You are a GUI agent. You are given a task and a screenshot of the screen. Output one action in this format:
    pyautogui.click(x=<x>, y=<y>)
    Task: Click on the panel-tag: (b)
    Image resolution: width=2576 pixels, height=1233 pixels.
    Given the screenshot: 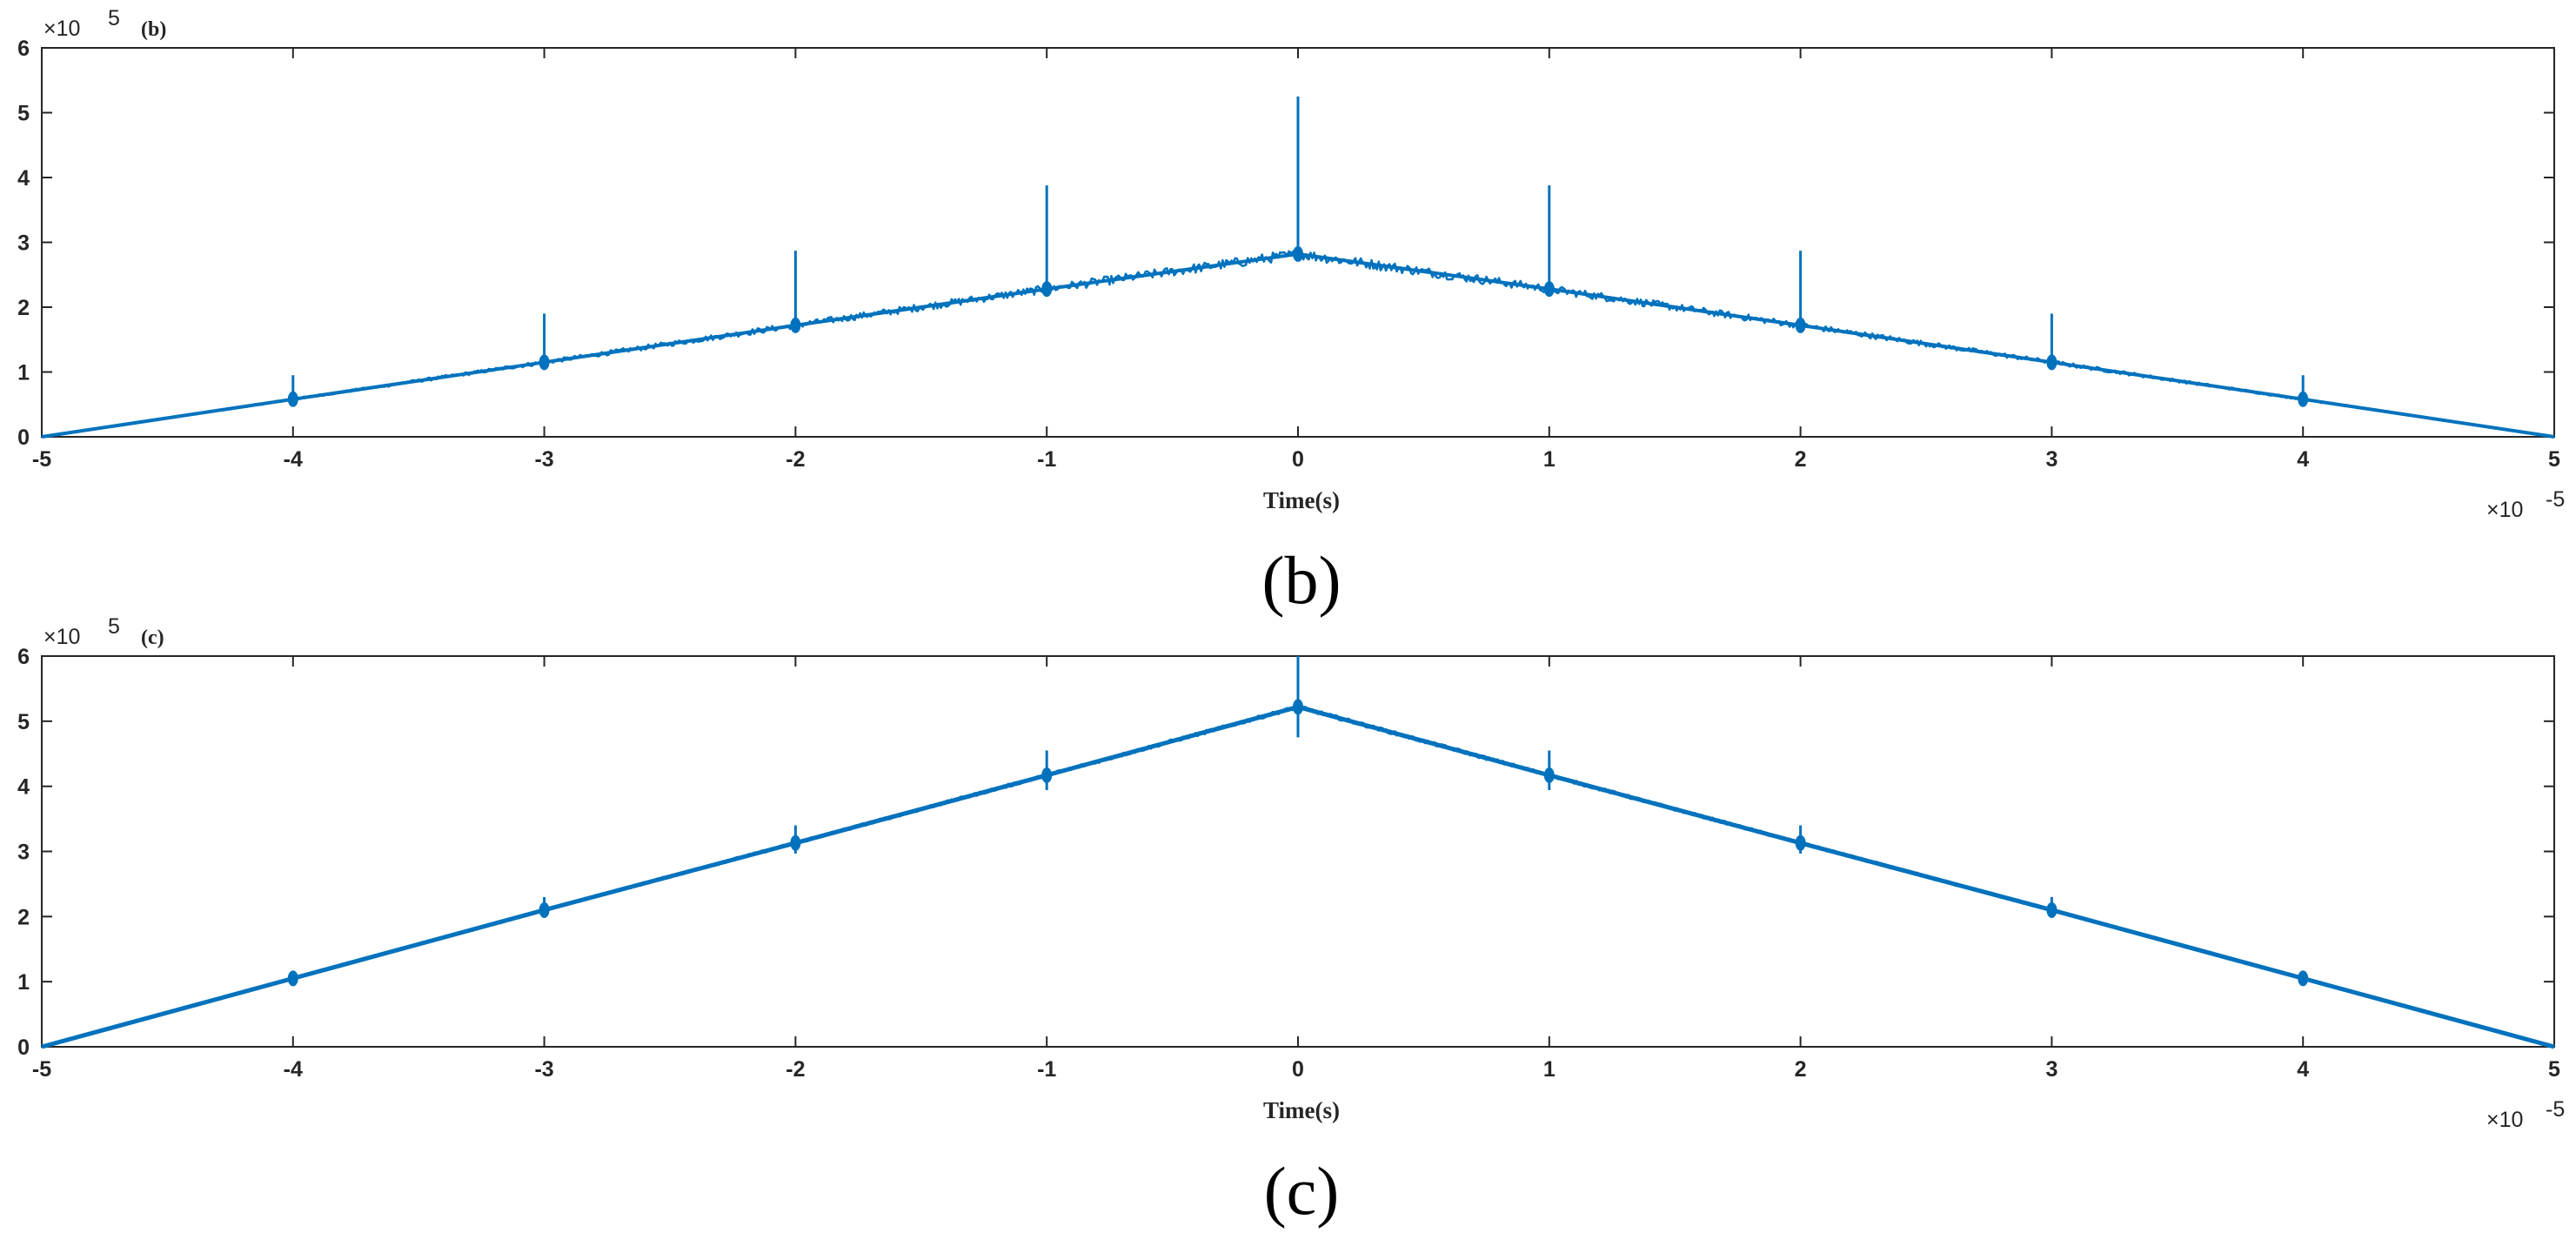 What is the action you would take?
    pyautogui.click(x=153, y=29)
    